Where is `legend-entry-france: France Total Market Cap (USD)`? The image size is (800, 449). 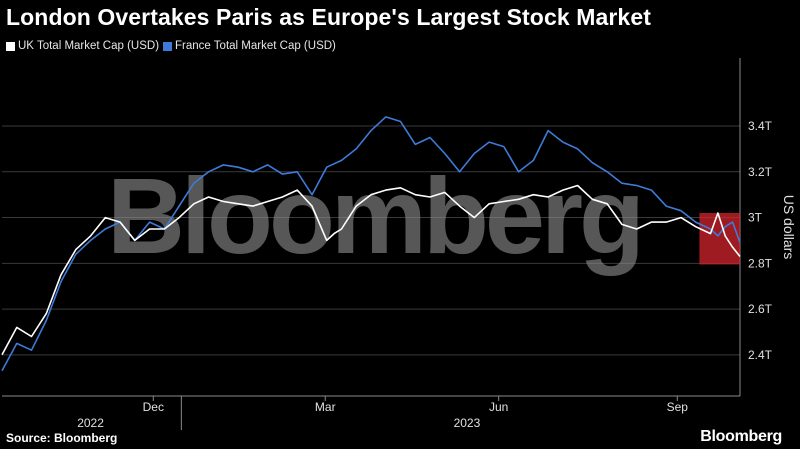 legend-entry-france: France Total Market Cap (USD) is located at coordinates (249, 46).